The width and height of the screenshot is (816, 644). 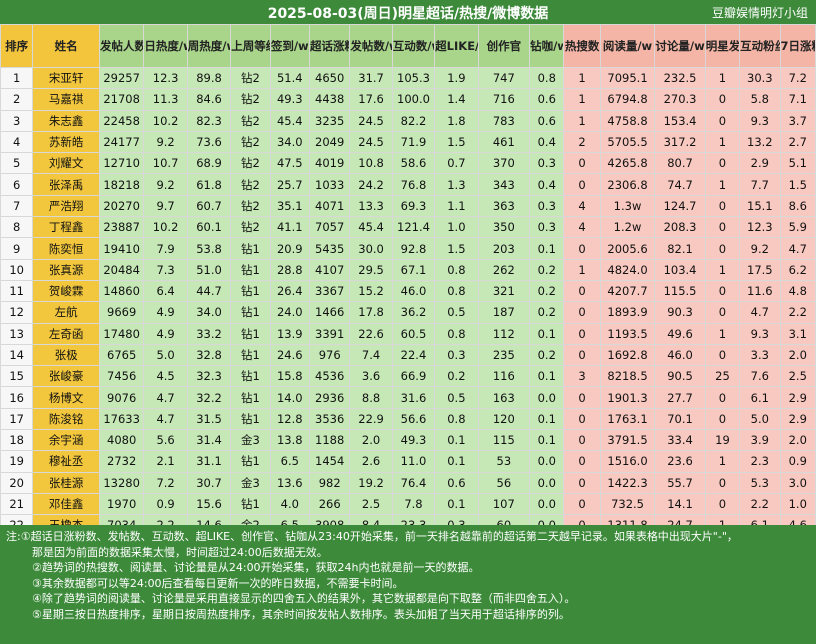 I want to click on cell-reads: 4265.8, so click(x=627, y=163).